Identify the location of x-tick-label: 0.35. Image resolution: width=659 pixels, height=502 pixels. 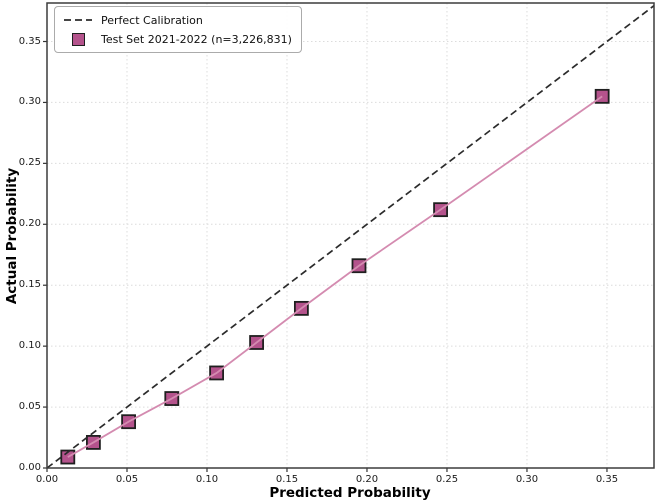
(607, 479).